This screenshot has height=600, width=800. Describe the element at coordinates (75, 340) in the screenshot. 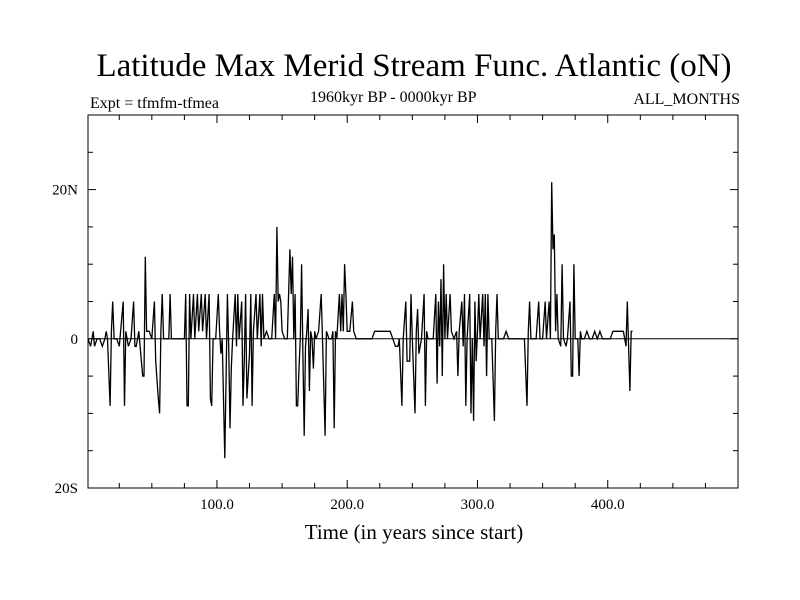

I see `y-tick-label: 0` at that location.